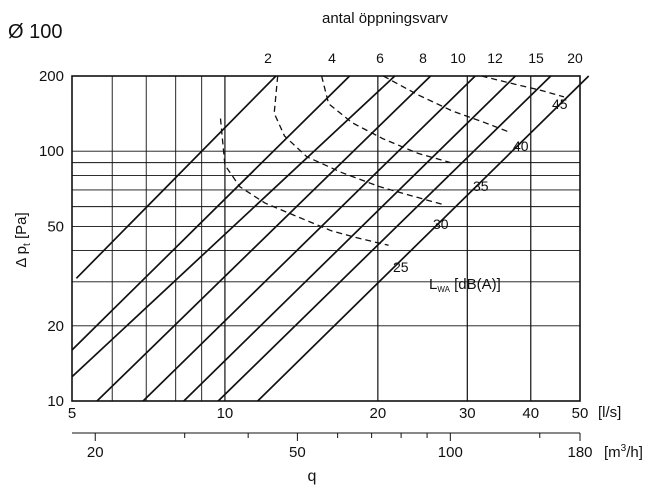 The image size is (666, 486). What do you see at coordinates (560, 104) in the screenshot?
I see `sound-level-45: 45` at bounding box center [560, 104].